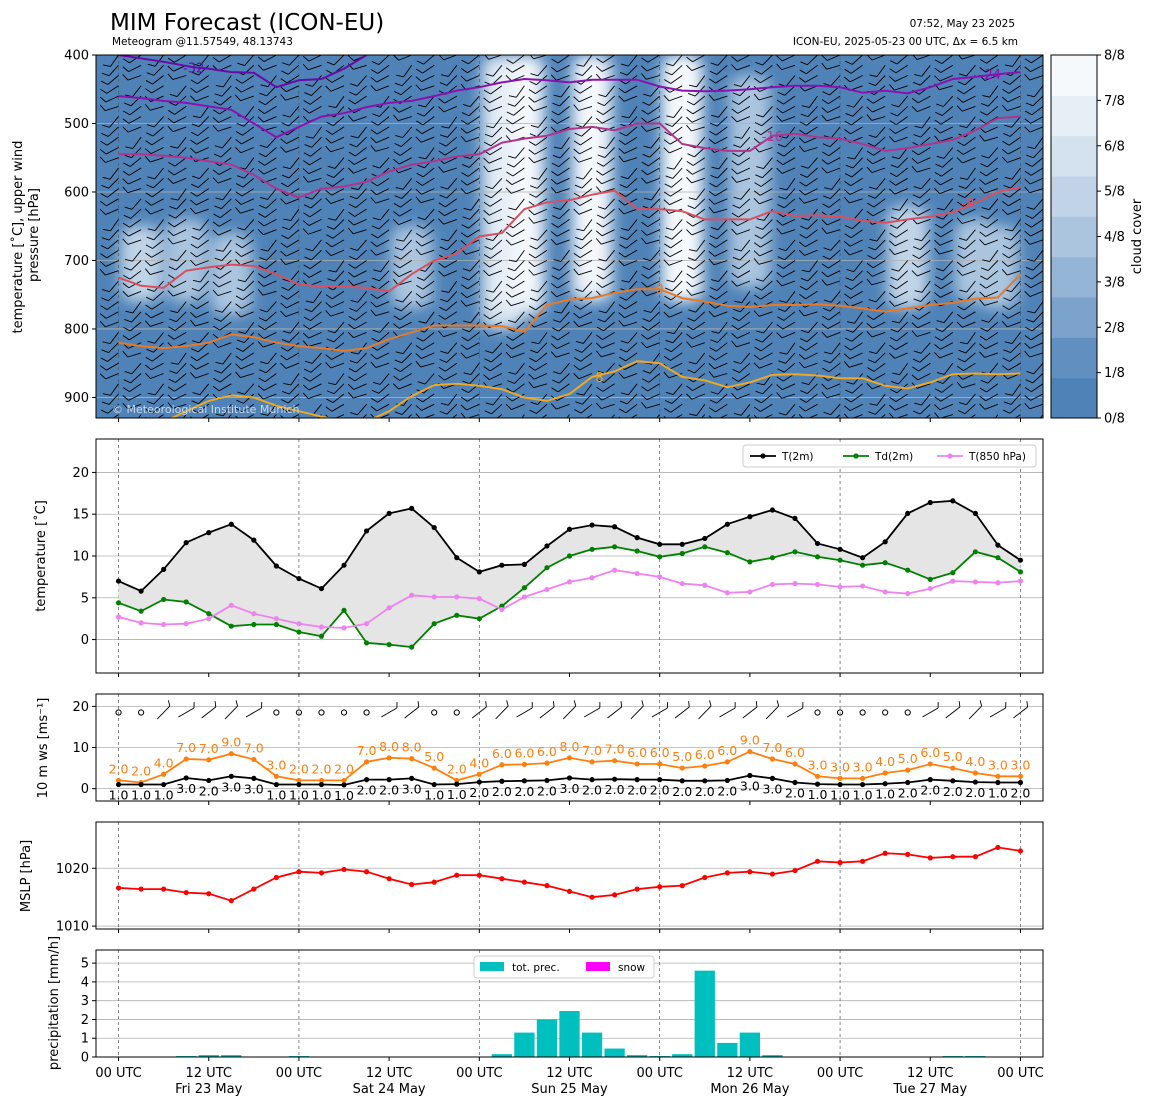 The height and width of the screenshot is (1105, 1155). Describe the element at coordinates (1114, 328) in the screenshot. I see `colorbar-tick-label: 2/8` at that location.